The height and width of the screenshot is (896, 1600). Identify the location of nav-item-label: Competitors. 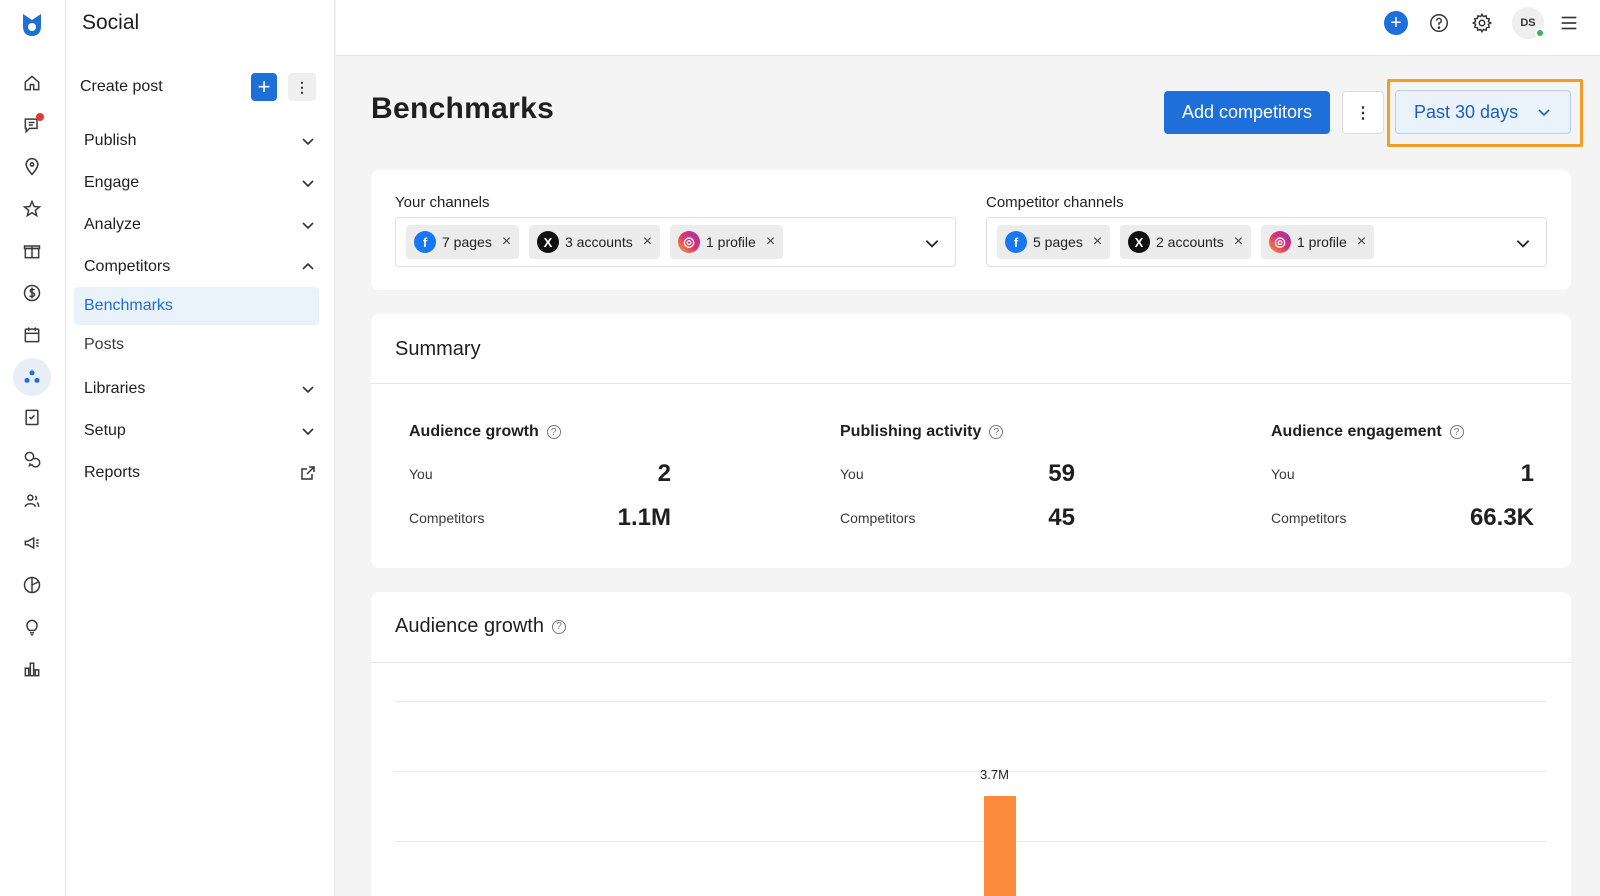
(127, 266).